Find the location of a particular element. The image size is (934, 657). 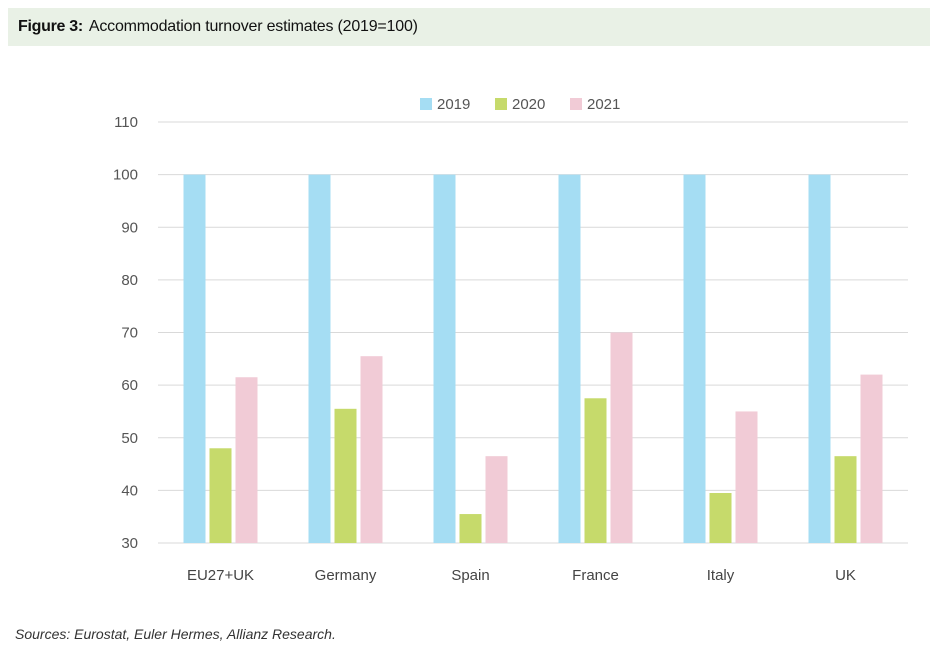

x-tick-label: Germany is located at coordinates (346, 575).